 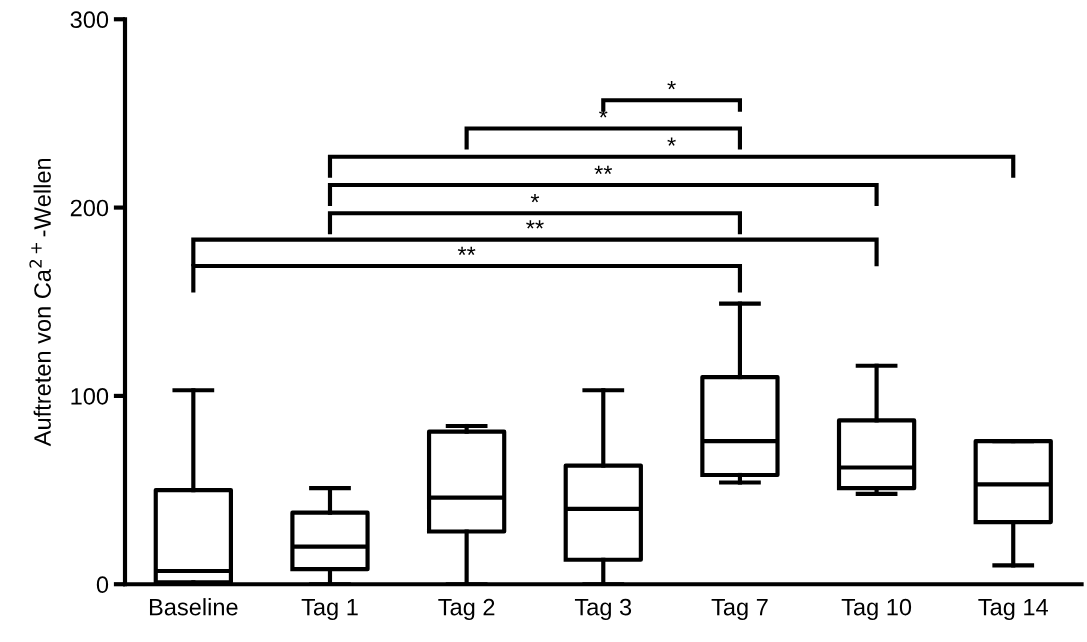 What do you see at coordinates (329, 609) in the screenshot?
I see `x-tick-label: Tag 1` at bounding box center [329, 609].